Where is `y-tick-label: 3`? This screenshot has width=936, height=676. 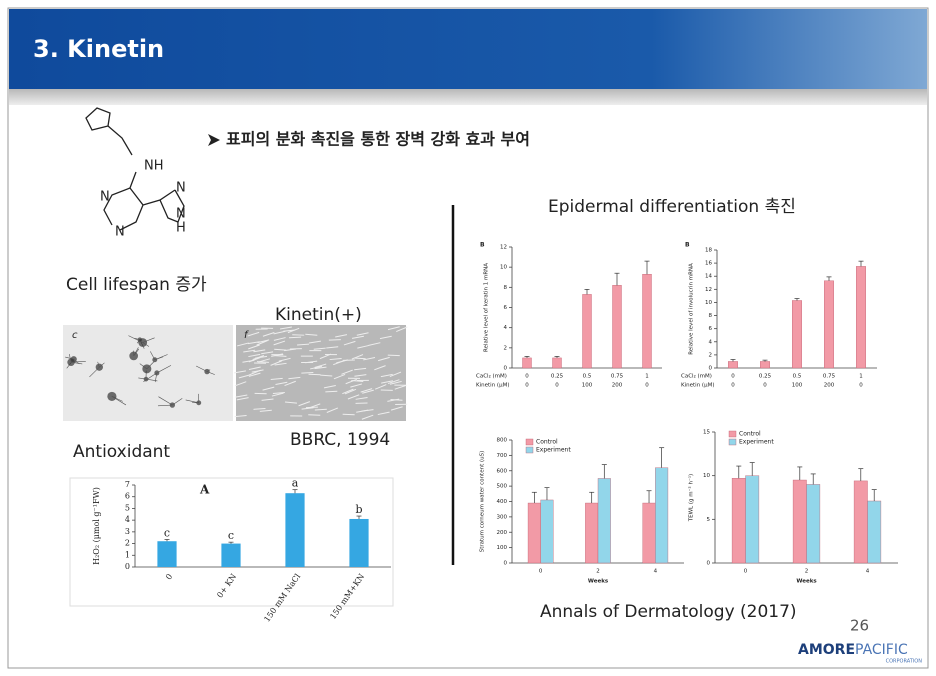 y-tick-label: 3 is located at coordinates (127, 531).